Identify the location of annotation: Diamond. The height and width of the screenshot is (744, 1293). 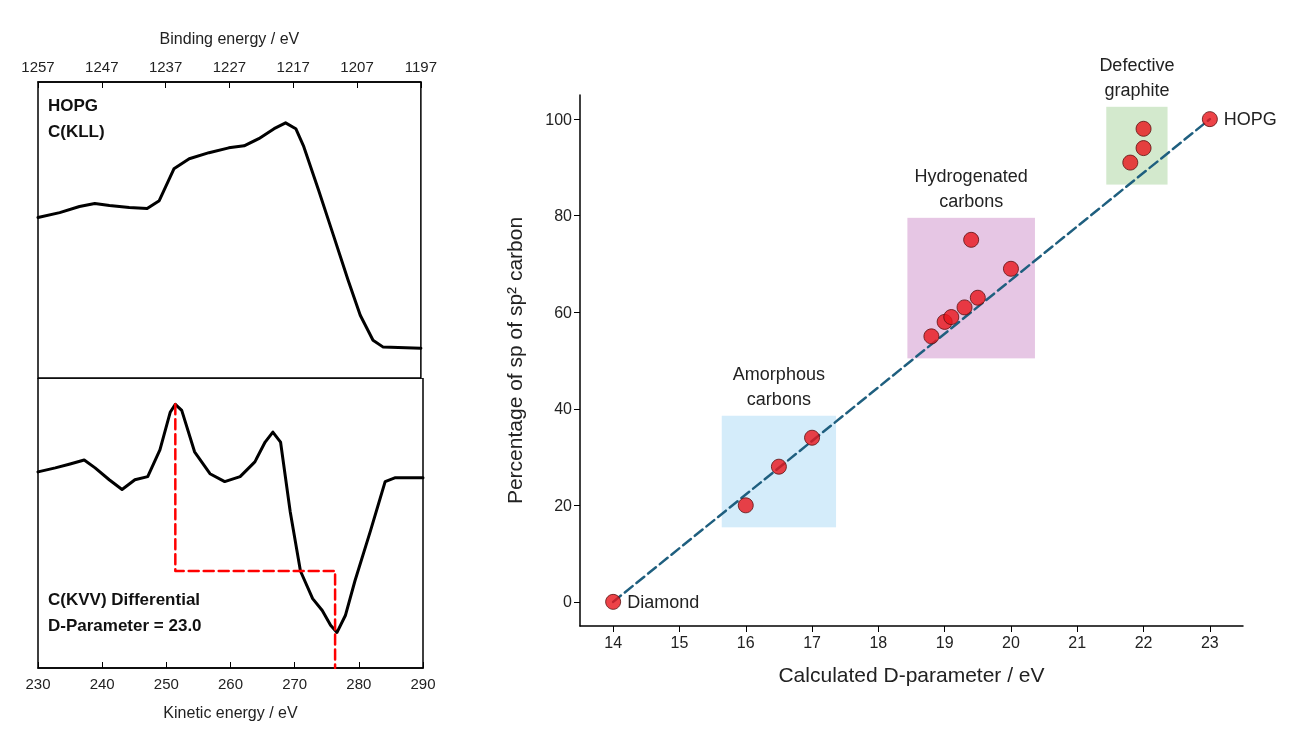
(663, 601).